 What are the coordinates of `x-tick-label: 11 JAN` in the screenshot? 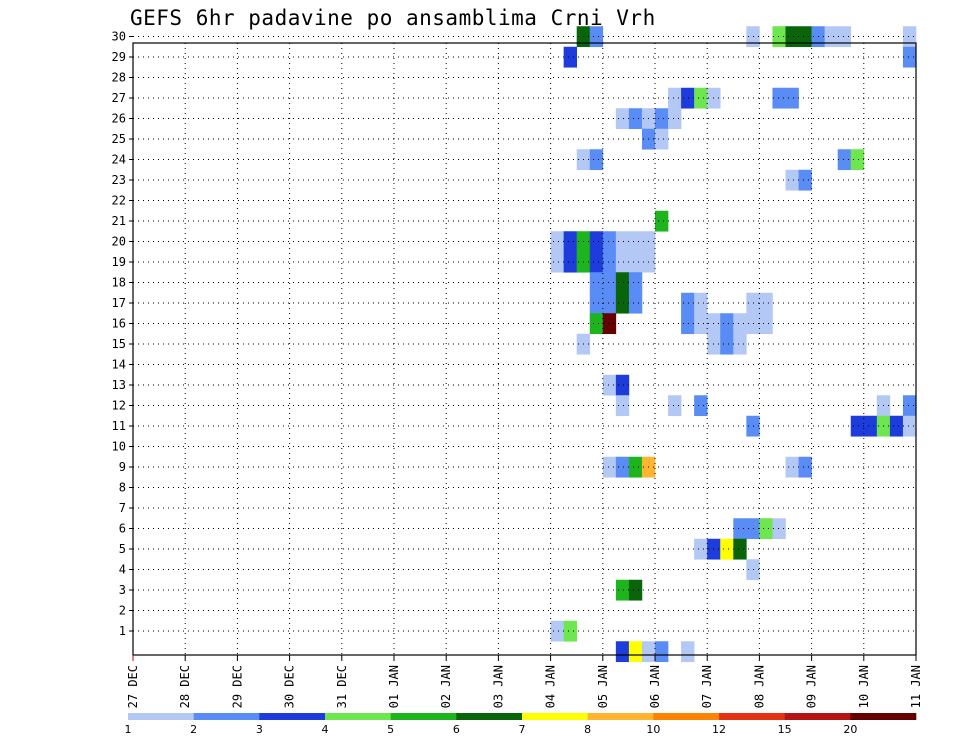 It's located at (916, 686).